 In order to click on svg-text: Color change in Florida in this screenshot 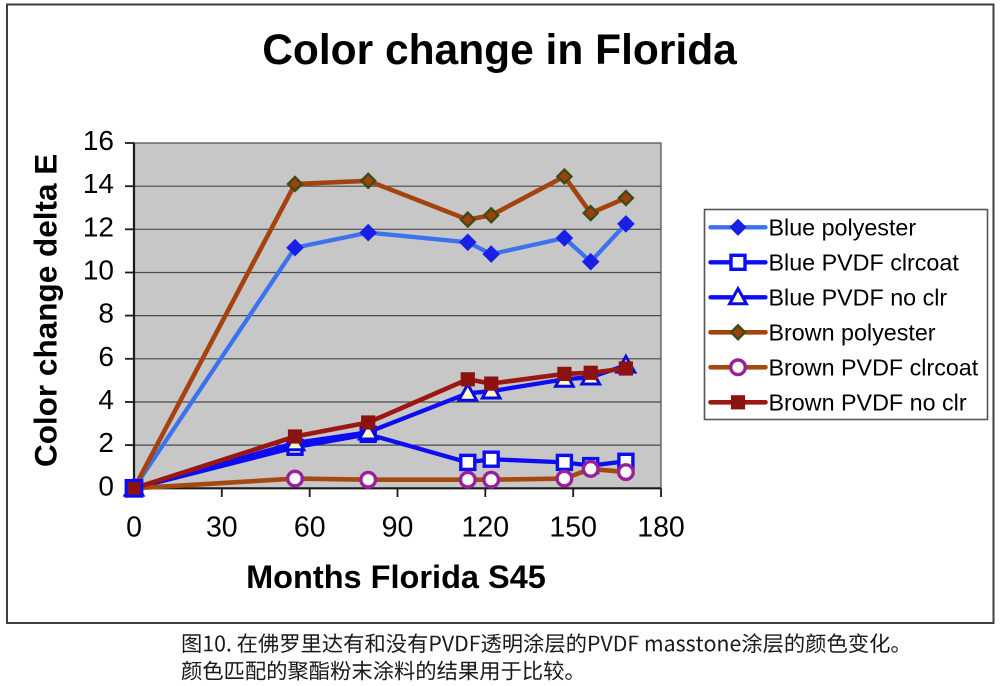, I will do `click(499, 50)`.